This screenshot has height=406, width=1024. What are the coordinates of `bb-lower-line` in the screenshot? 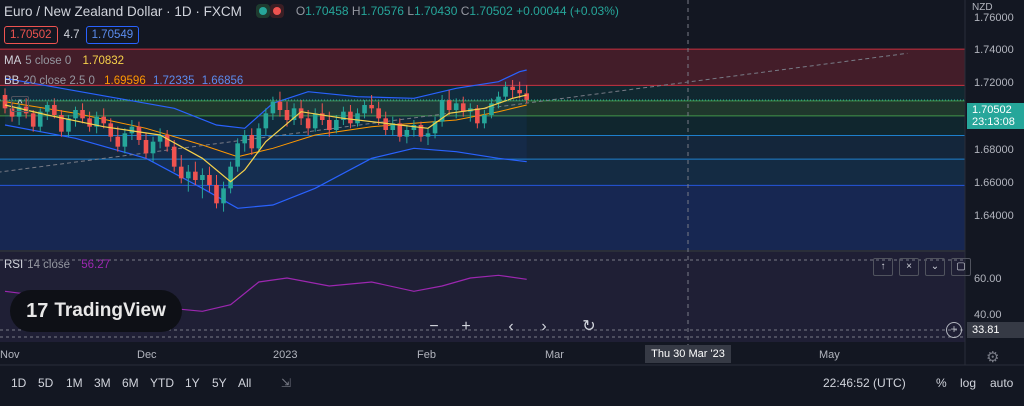 It's located at (265, 166).